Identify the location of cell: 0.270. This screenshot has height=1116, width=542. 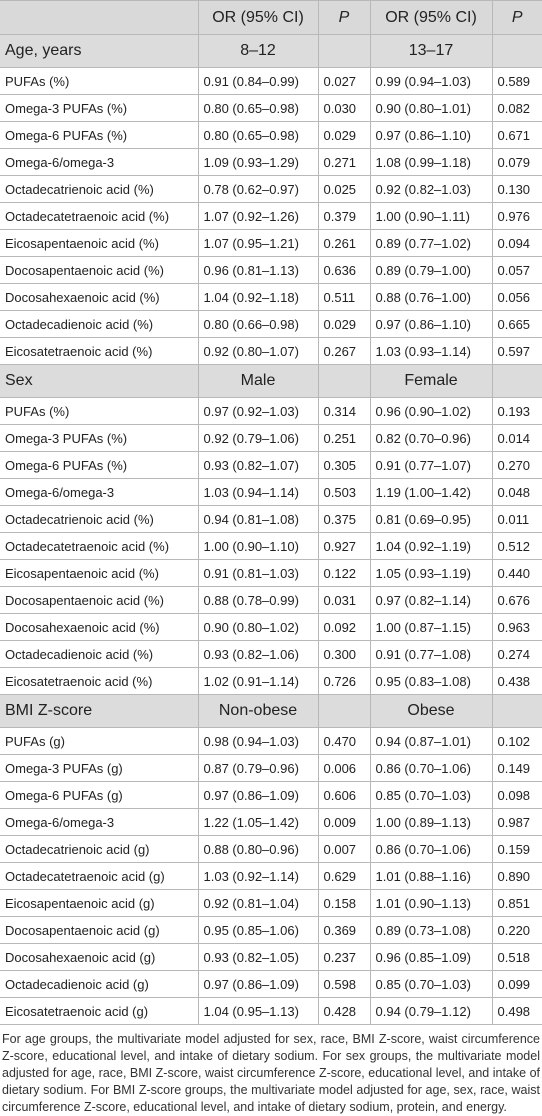
(516, 465).